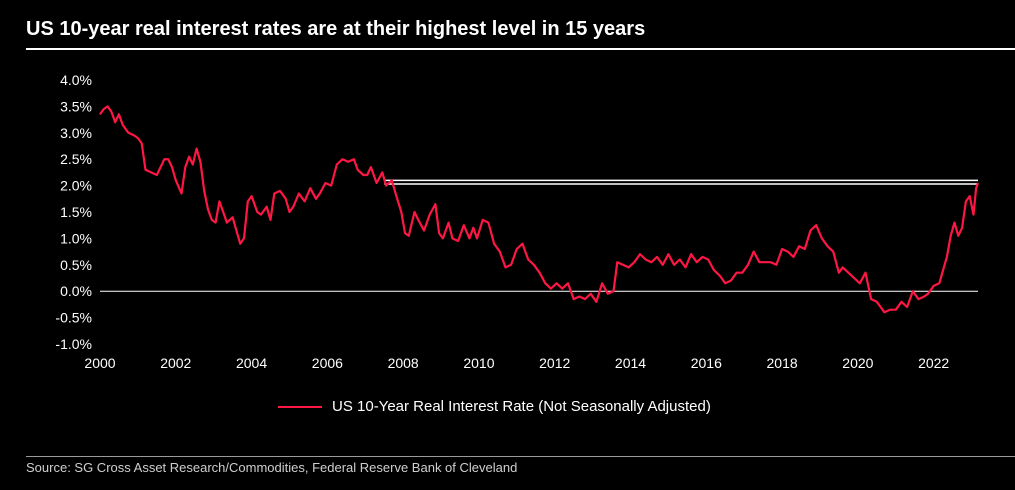 This screenshot has height=490, width=1015. What do you see at coordinates (76, 186) in the screenshot?
I see `y-tick-label: 2.0%` at bounding box center [76, 186].